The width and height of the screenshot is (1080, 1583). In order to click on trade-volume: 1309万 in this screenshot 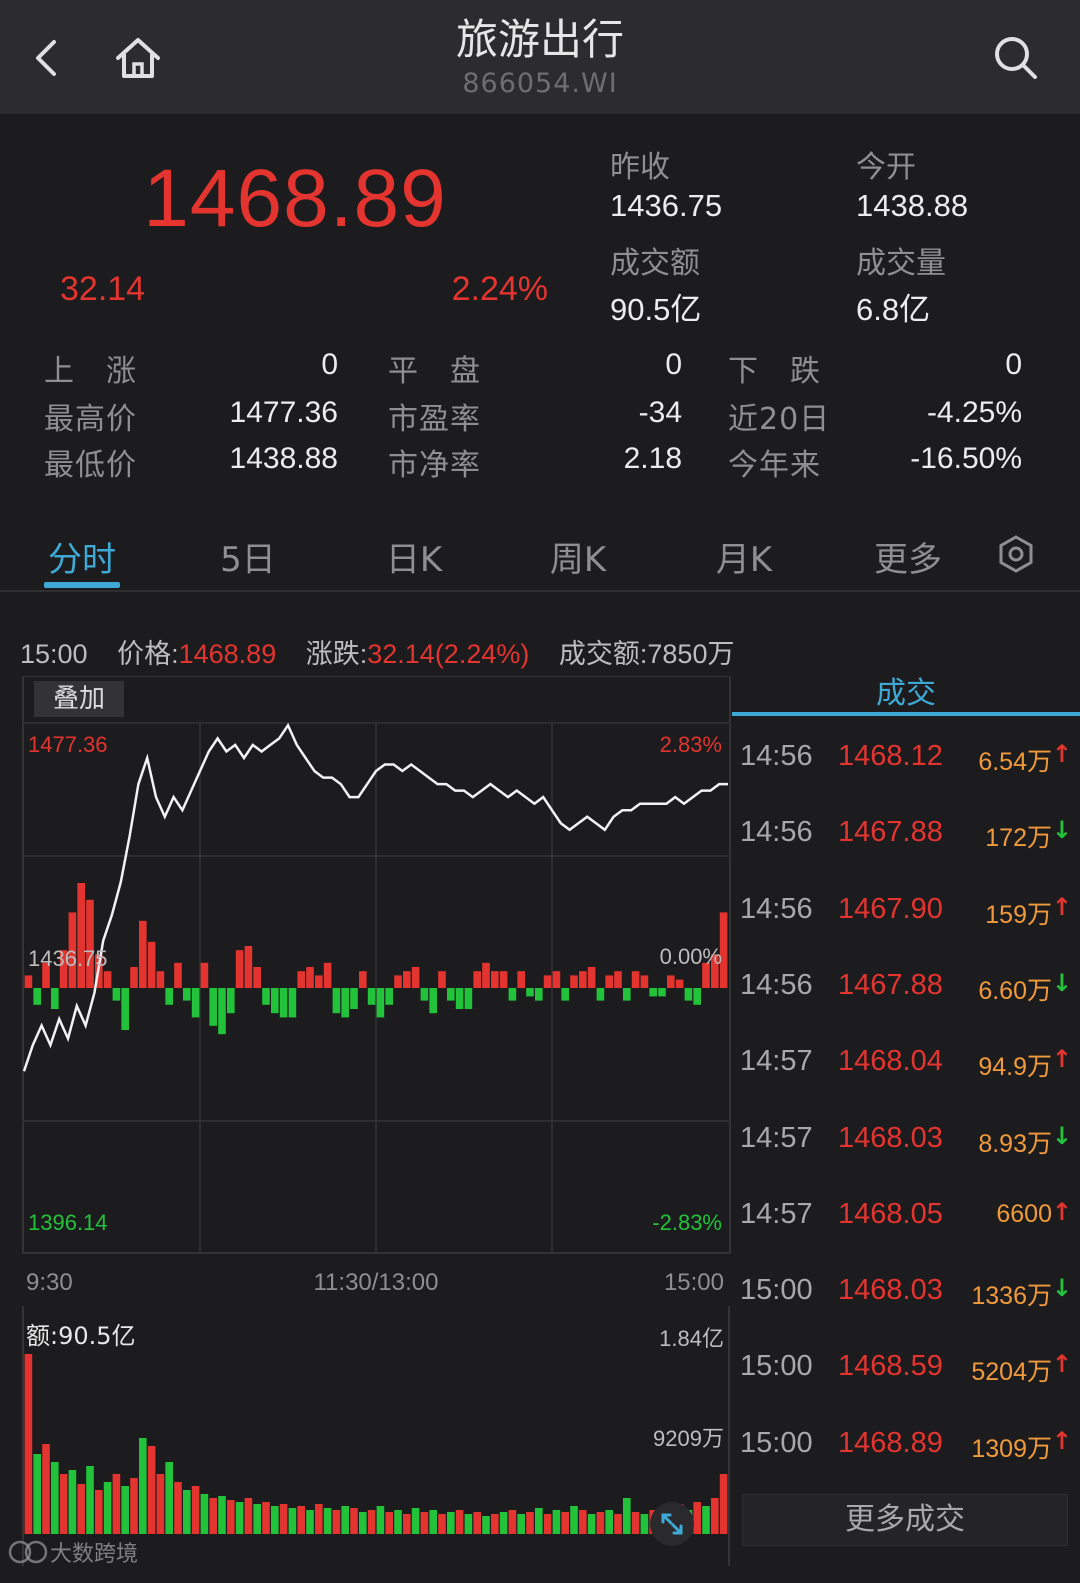, I will do `click(1011, 1448)`.